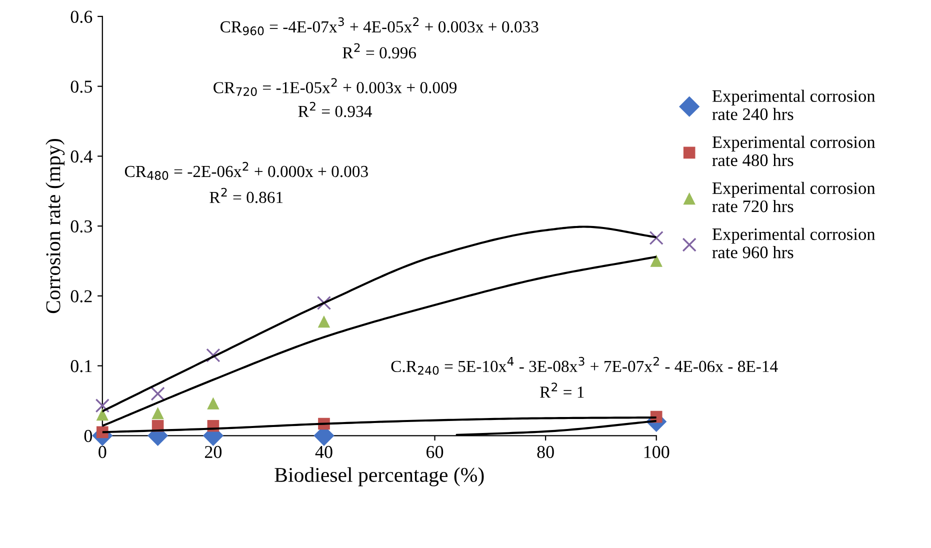 The width and height of the screenshot is (931, 548). I want to click on text: C.R$_{240}$ = 5E-10x$^{4}$ - 3E-08x$^{3}$ + 7E-07x$^{2}$ - 4E-06x - 8E-14, so click(584, 365).